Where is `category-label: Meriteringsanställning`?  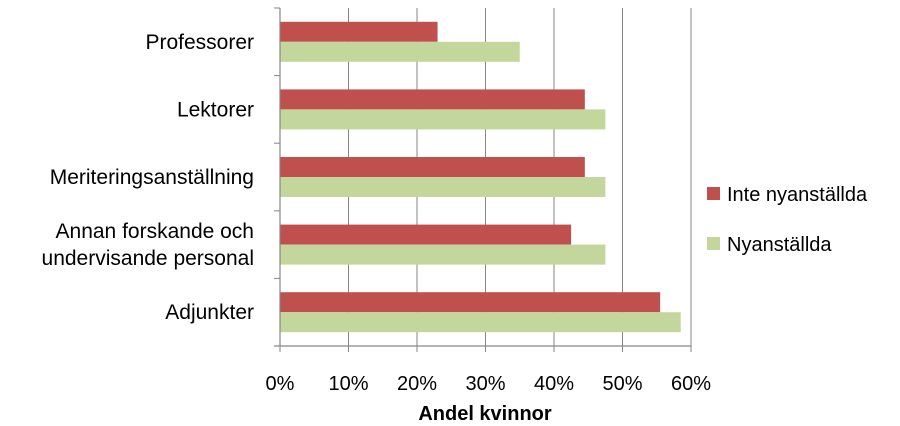
category-label: Meriteringsanställning is located at coordinates (152, 177).